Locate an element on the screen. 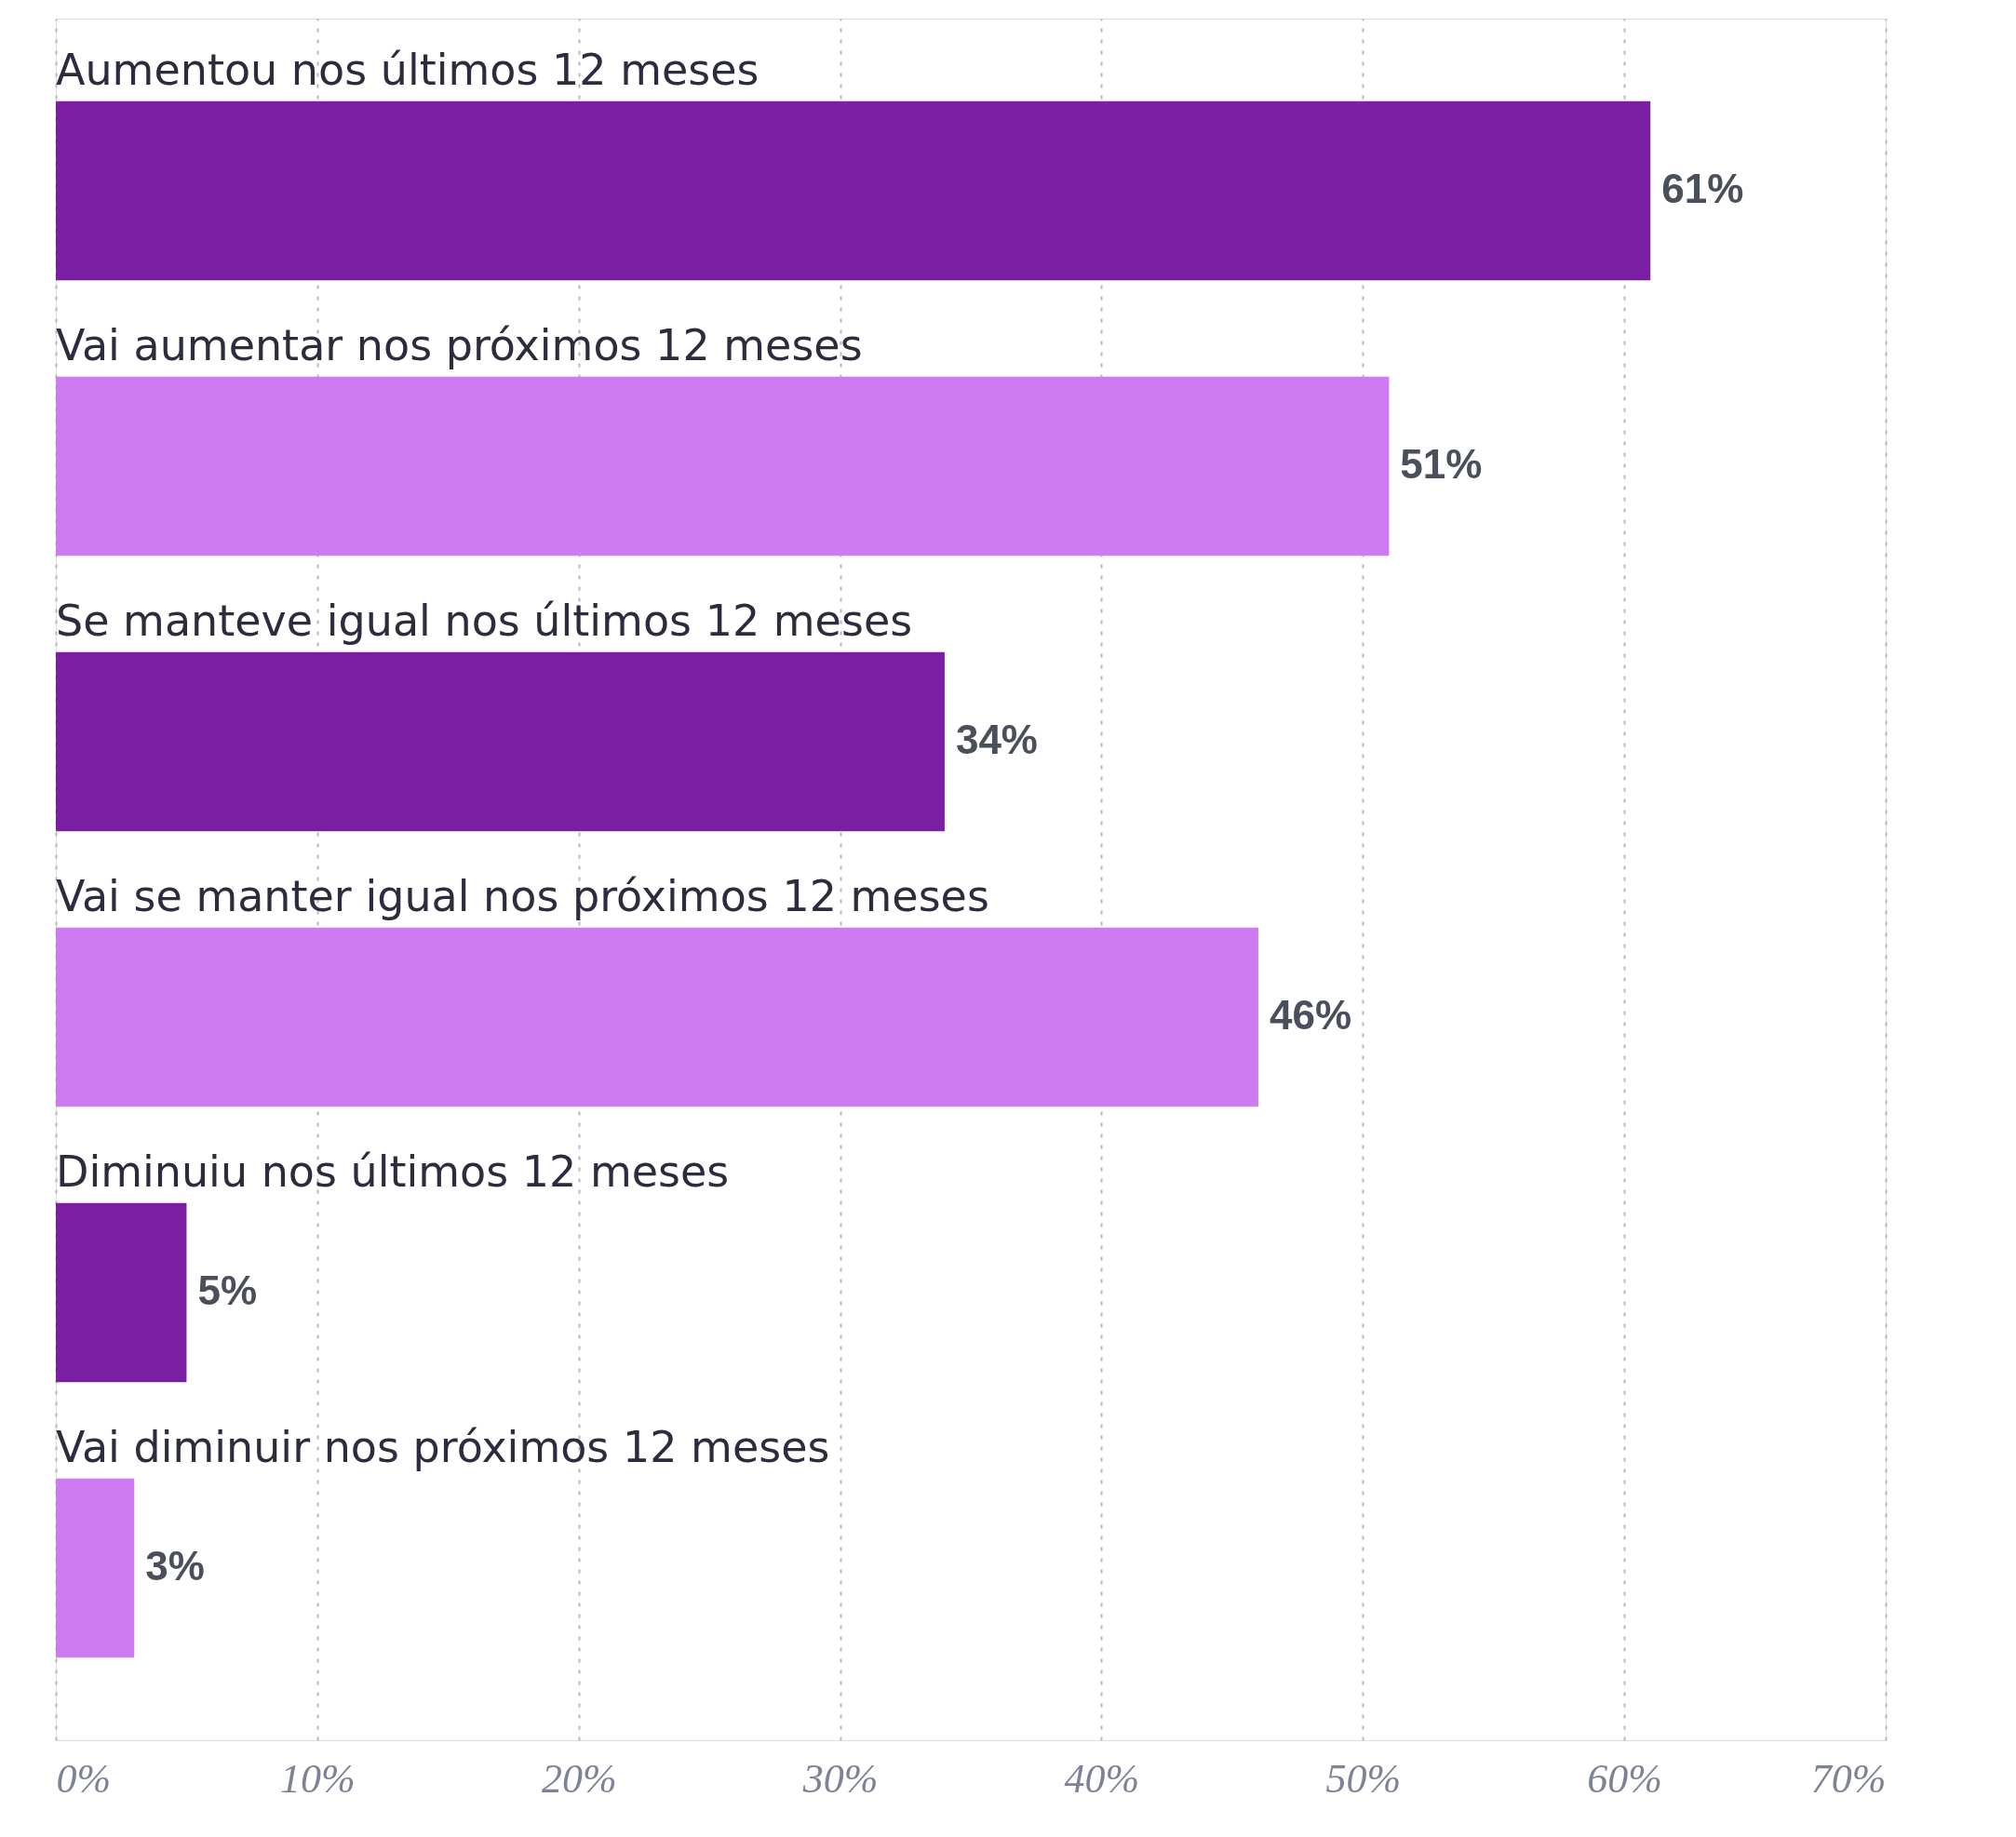  data-label: 61% is located at coordinates (1702, 189).